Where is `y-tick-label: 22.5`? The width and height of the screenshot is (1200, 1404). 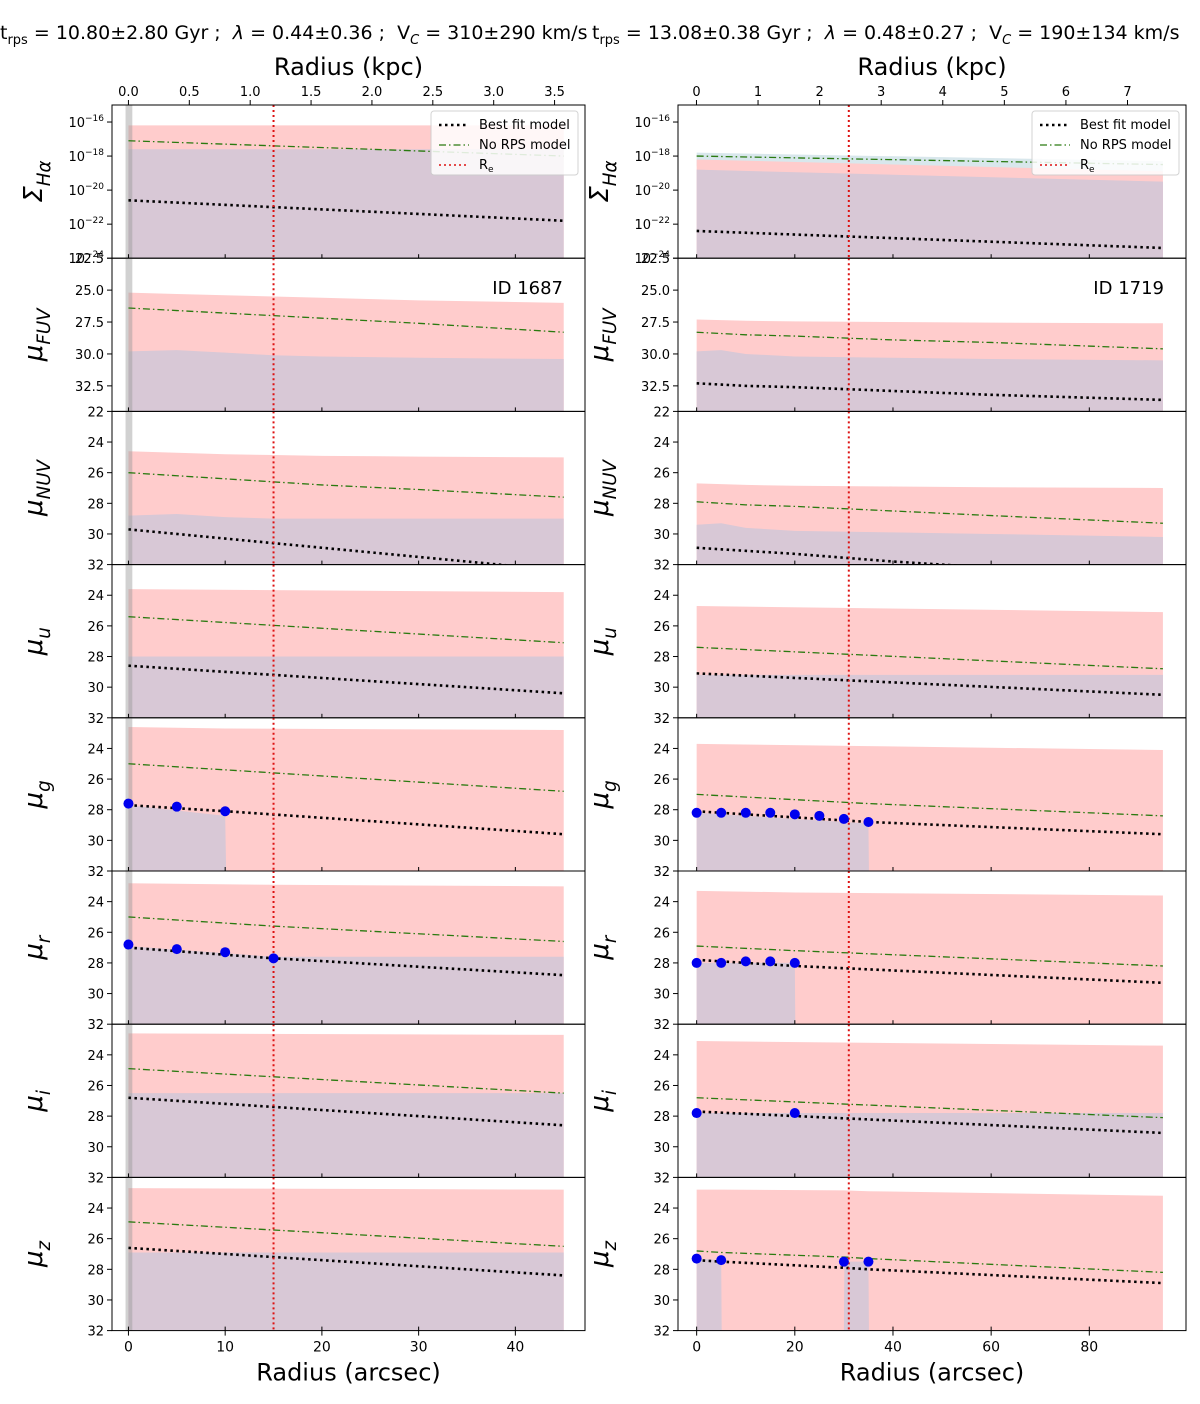
y-tick-label: 22.5 is located at coordinates (655, 259).